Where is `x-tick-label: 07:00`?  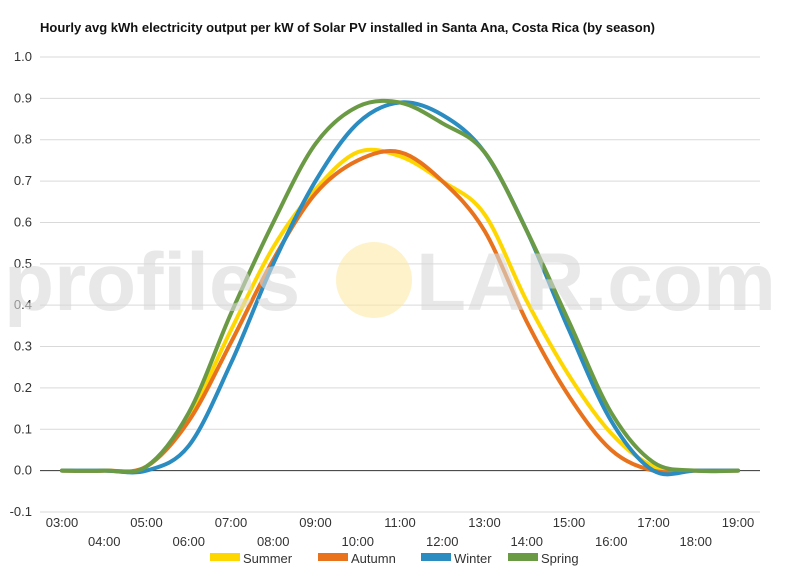
x-tick-label: 07:00 is located at coordinates (231, 522).